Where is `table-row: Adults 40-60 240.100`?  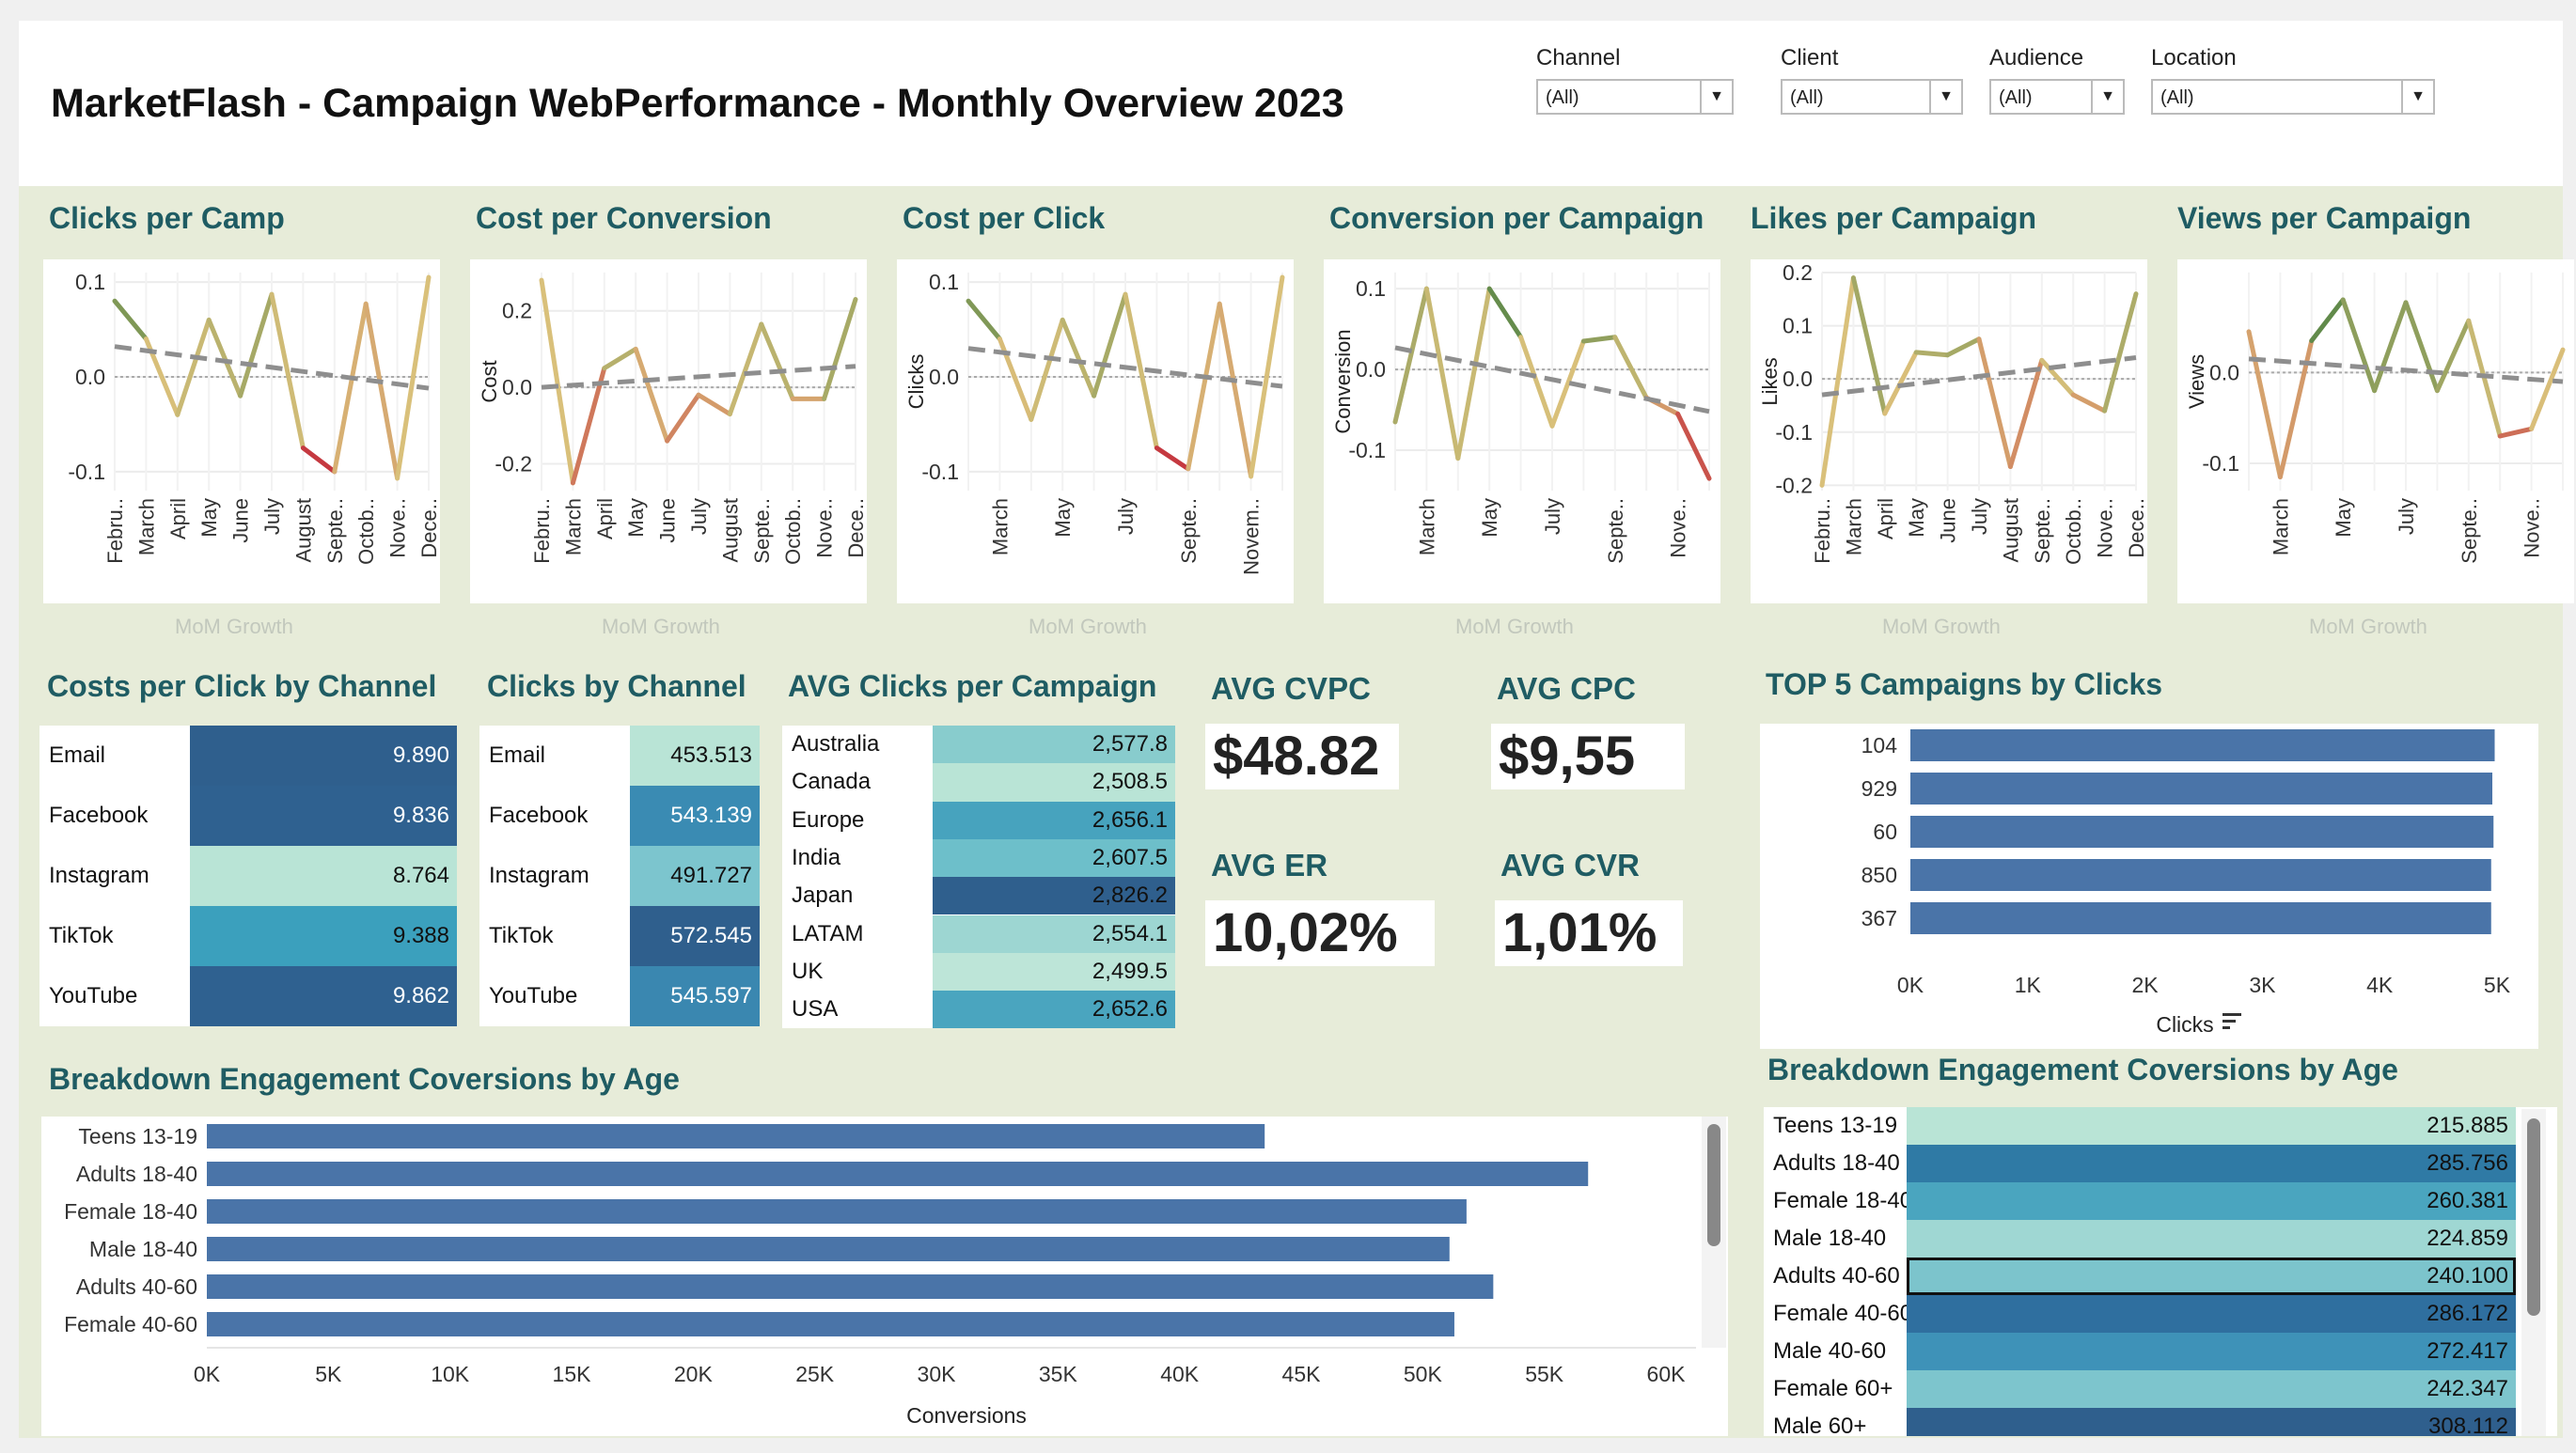 table-row: Adults 40-60 240.100 is located at coordinates (2140, 1276).